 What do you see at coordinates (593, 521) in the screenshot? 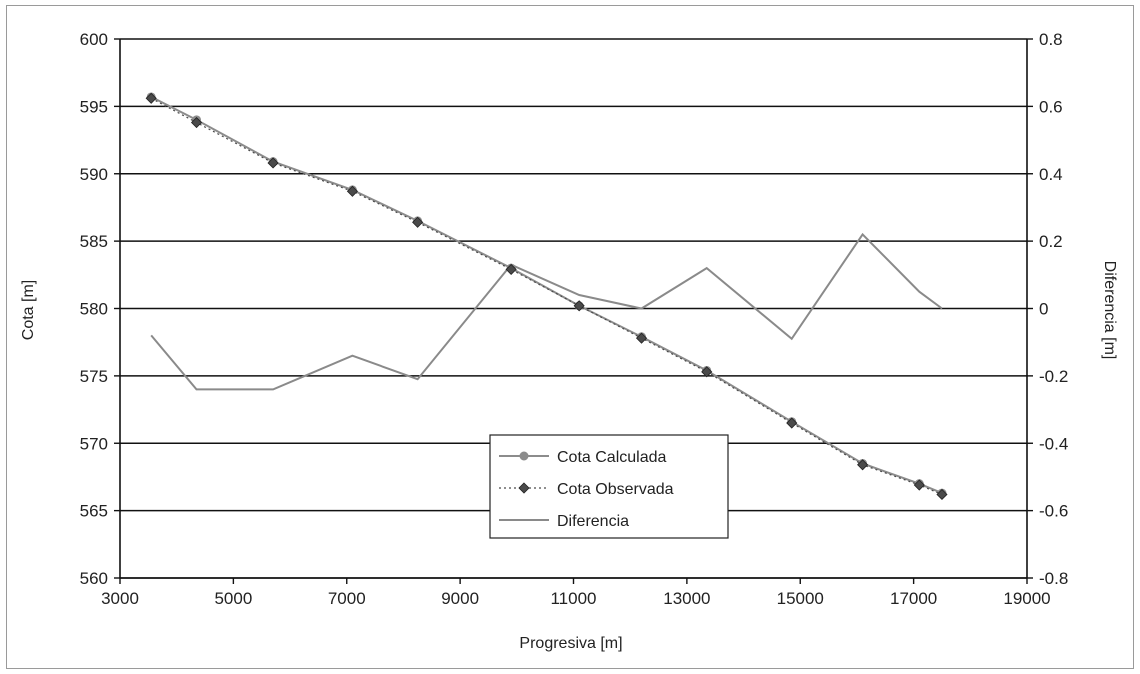
I see `legend-label: Diferencia` at bounding box center [593, 521].